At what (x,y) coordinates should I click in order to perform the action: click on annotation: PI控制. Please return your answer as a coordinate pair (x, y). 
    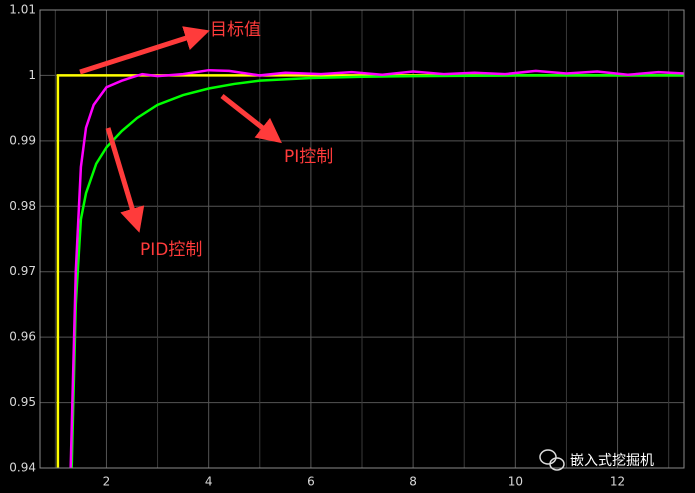
    Looking at the image, I should click on (308, 157).